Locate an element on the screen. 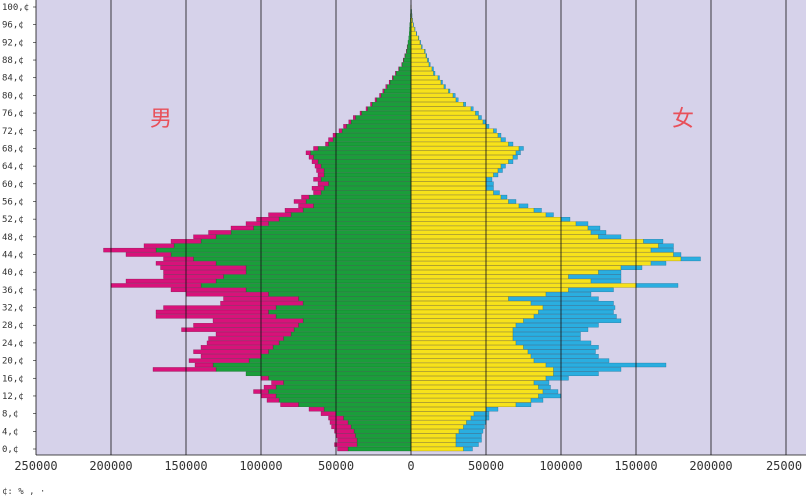  y-tick-label-52: 52,¢ is located at coordinates (13, 220).